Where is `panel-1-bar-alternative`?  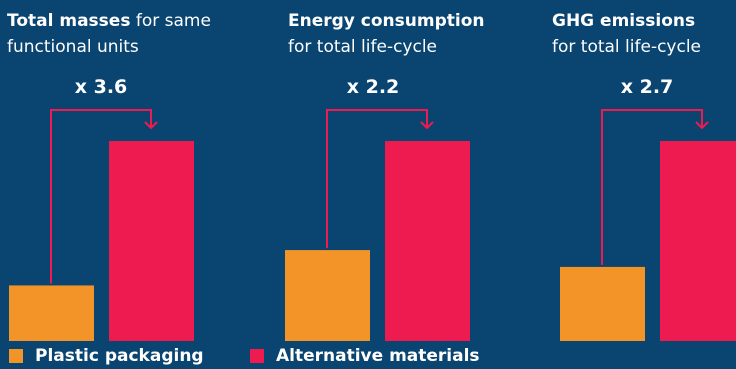
panel-1-bar-alternative is located at coordinates (151, 241).